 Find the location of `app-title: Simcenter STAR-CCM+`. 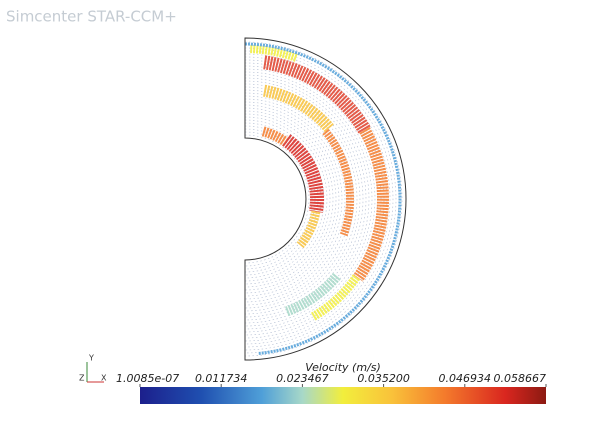

app-title: Simcenter STAR-CCM+ is located at coordinates (91, 17).